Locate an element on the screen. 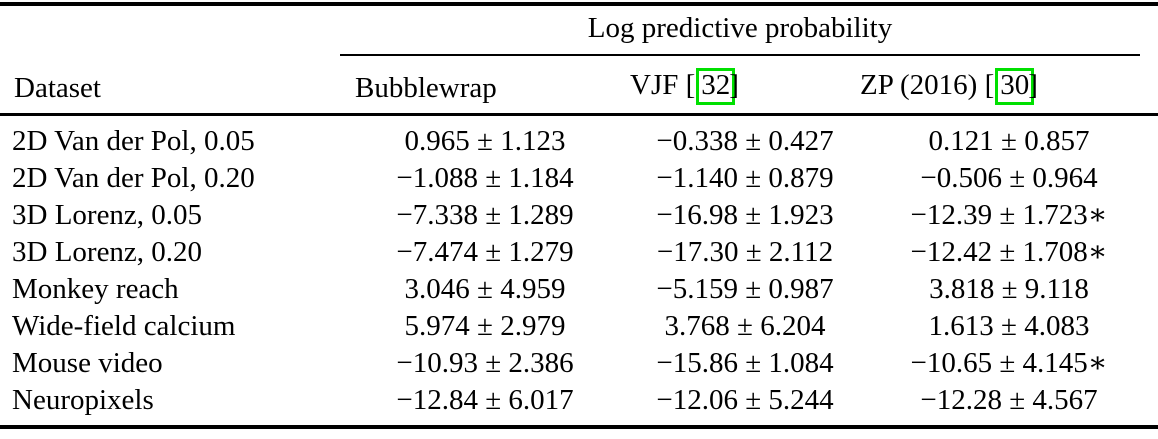  value-cell: −1.088 ± 1.184 is located at coordinates (485, 178).